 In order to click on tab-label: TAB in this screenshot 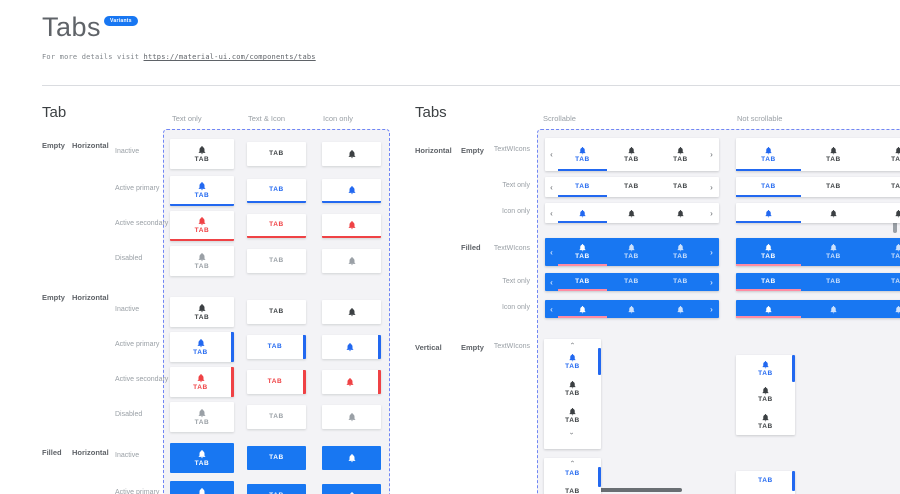, I will do `click(276, 224)`.